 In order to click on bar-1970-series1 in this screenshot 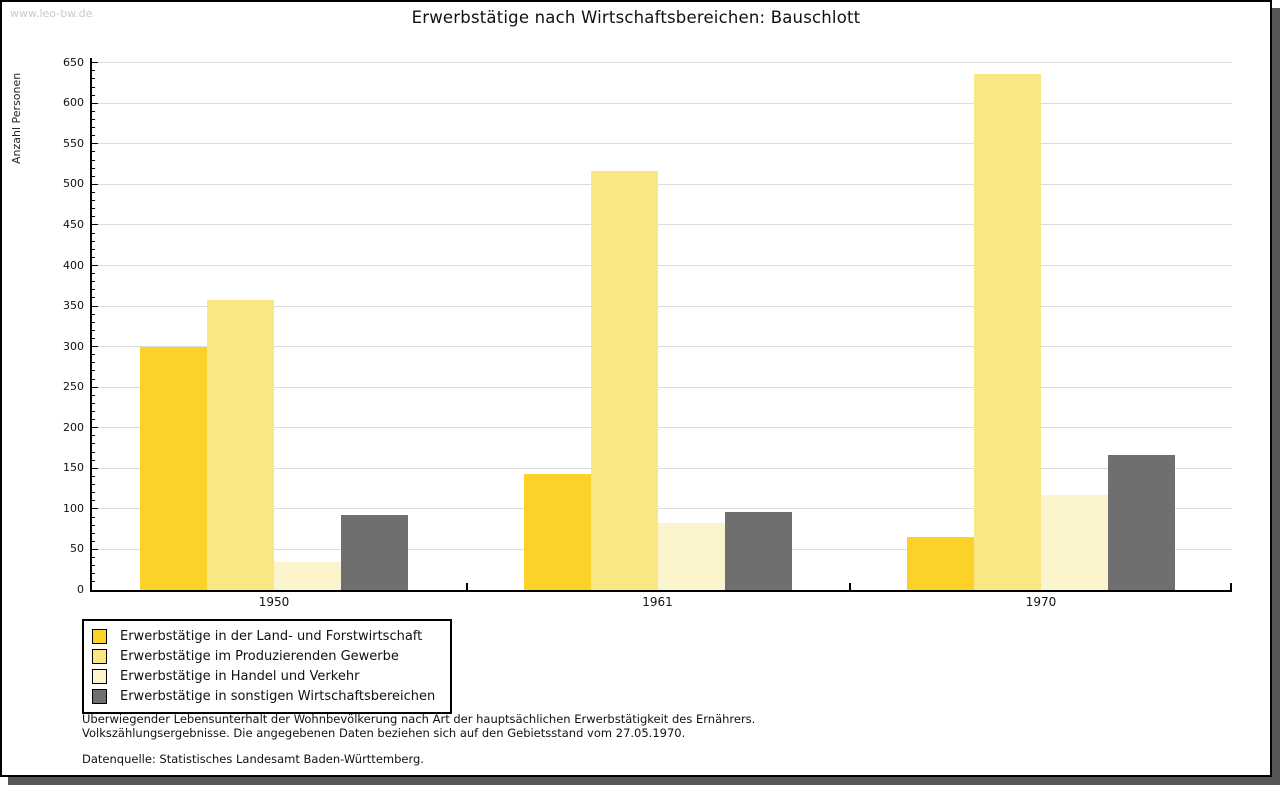, I will do `click(940, 563)`.